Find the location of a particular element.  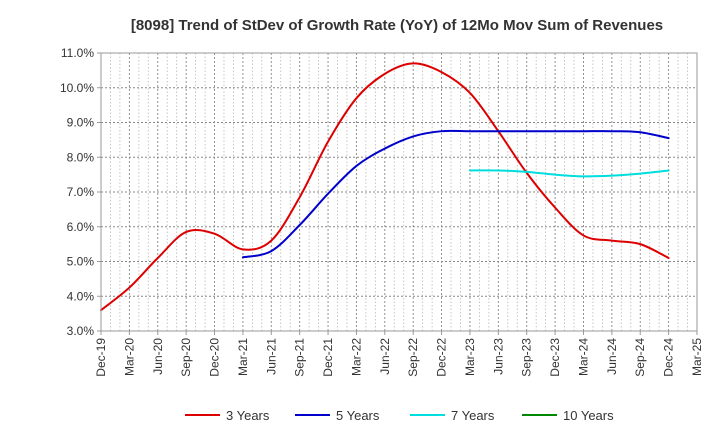

x-tick-label: Sep-22 is located at coordinates (413, 357).